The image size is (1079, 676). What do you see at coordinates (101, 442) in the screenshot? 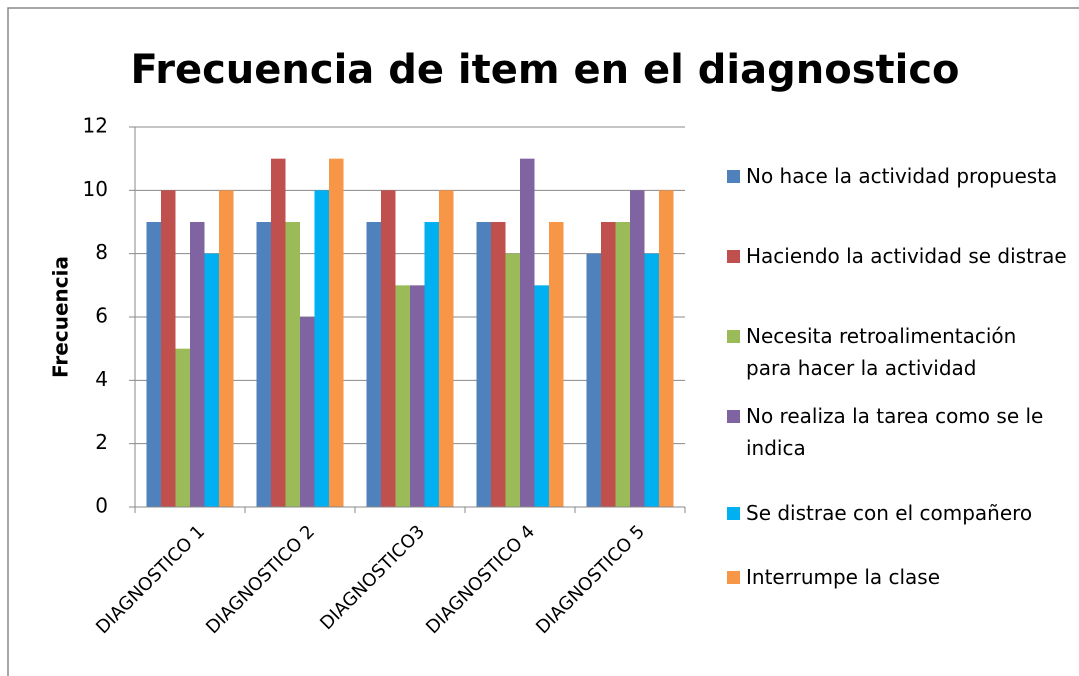
I see `y-tick-label: 2` at bounding box center [101, 442].